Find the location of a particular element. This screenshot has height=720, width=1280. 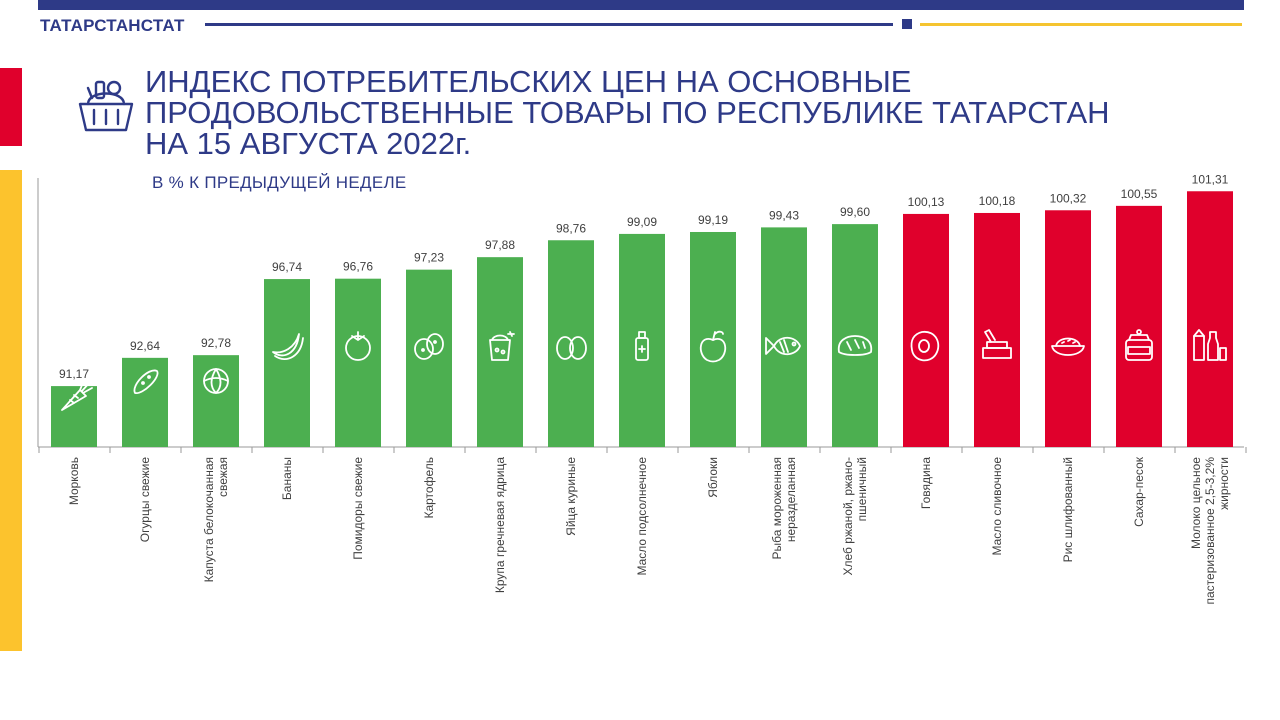

side-accent-red is located at coordinates (11, 107).